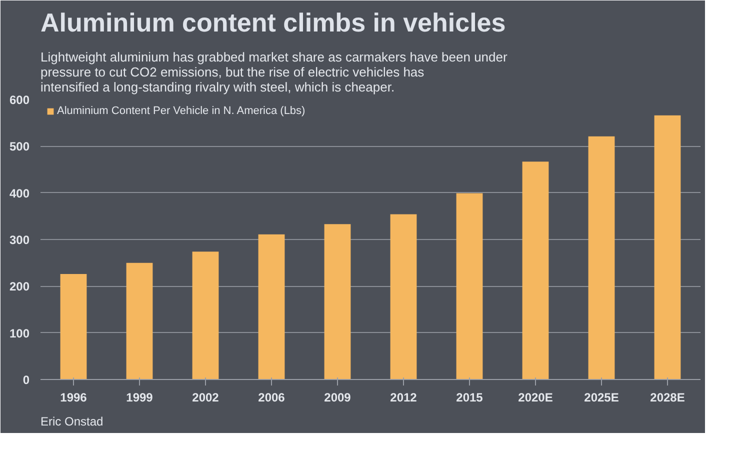 The height and width of the screenshot is (454, 744). What do you see at coordinates (272, 397) in the screenshot?
I see `x-tick-label: 2006` at bounding box center [272, 397].